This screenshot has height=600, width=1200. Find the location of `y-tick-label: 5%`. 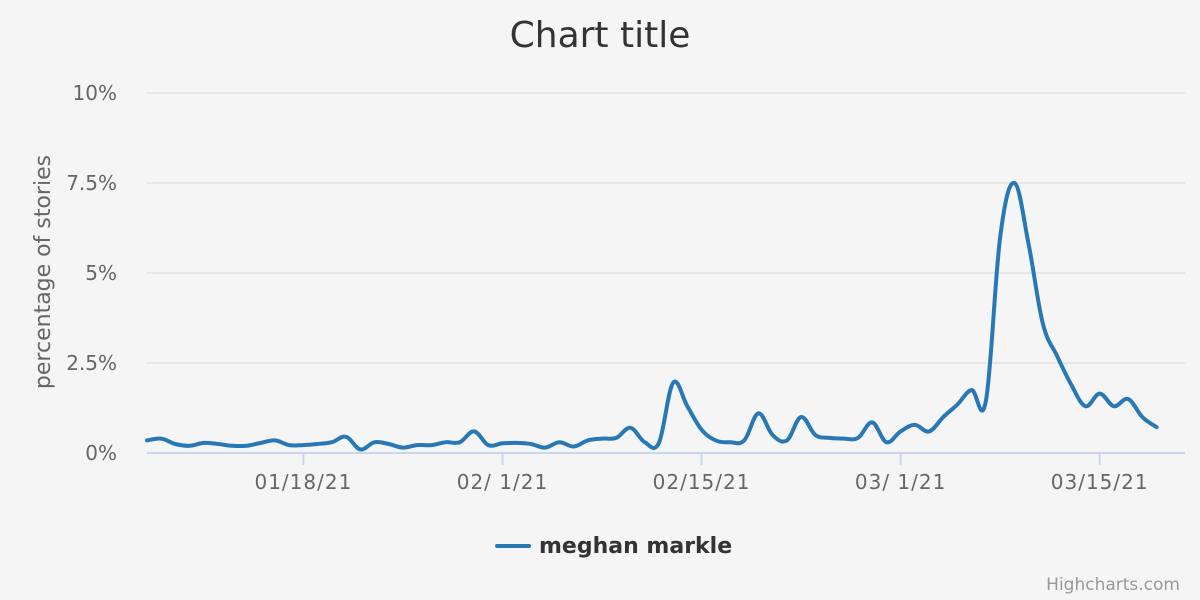

y-tick-label: 5% is located at coordinates (101, 273).